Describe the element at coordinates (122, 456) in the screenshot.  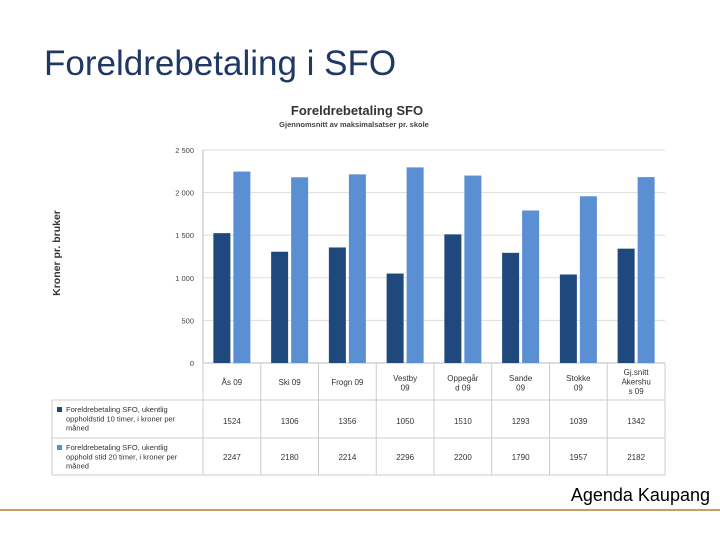
I see `legend-label: opphold stid 20 timer, i kroner per` at that location.